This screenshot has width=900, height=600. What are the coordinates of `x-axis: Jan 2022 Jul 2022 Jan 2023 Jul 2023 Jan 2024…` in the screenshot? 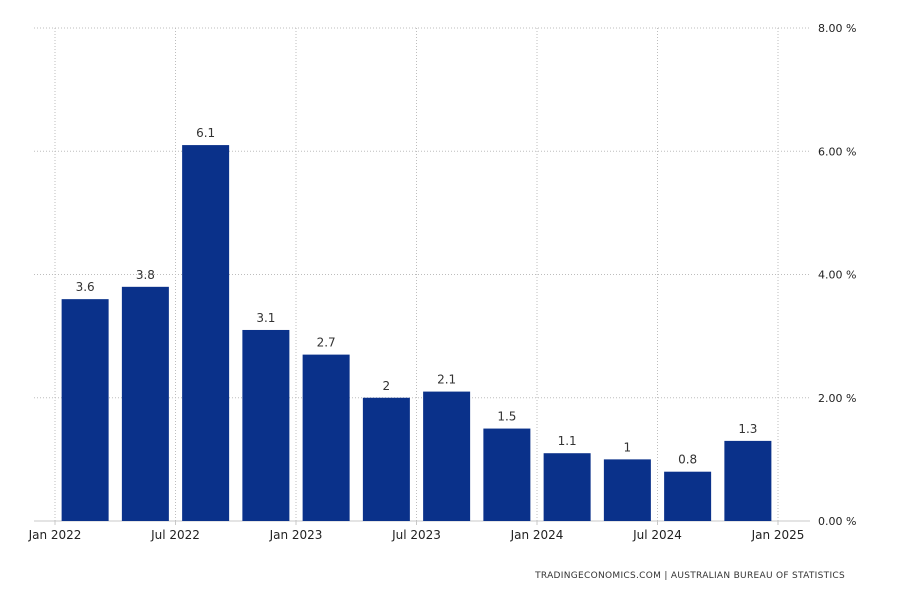 It's located at (416, 531).